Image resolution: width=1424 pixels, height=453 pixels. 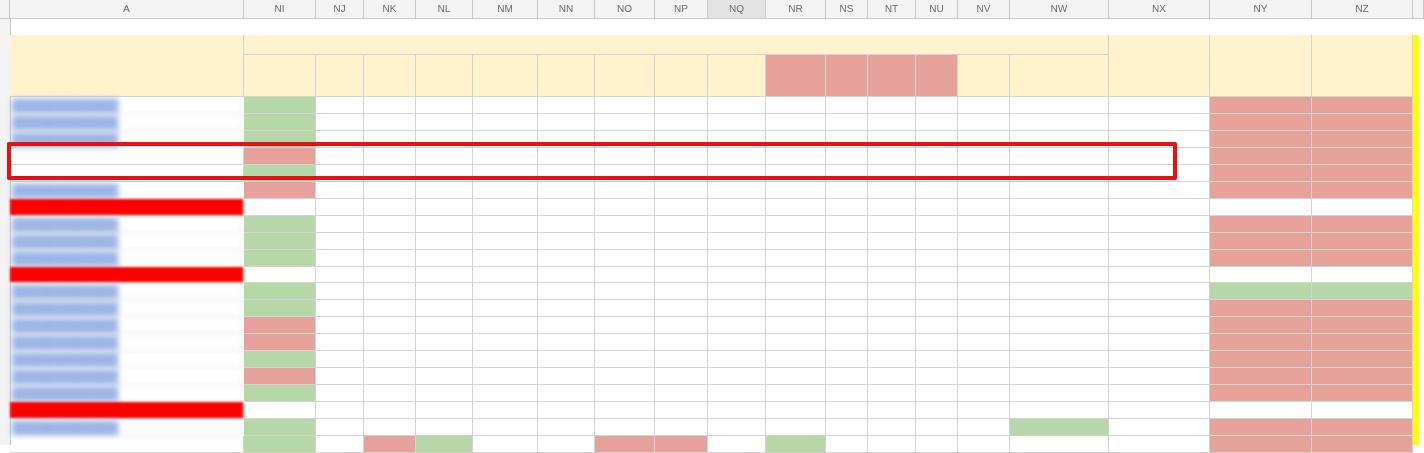 What do you see at coordinates (625, 325) in the screenshot?
I see `cell-r13-c6` at bounding box center [625, 325].